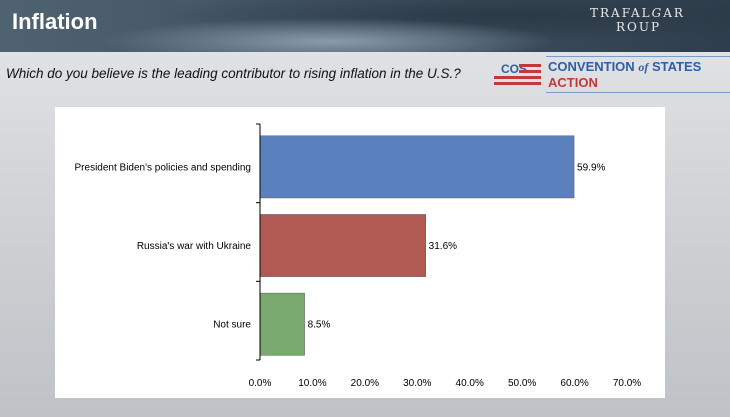  What do you see at coordinates (260, 383) in the screenshot?
I see `x-tick-label: 0.0%` at bounding box center [260, 383].